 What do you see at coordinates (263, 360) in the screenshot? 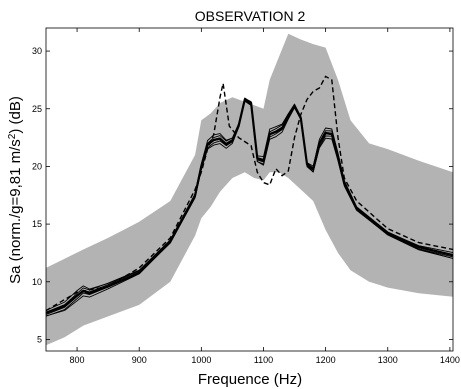
I see `x-tick-label: 1100` at bounding box center [263, 360].